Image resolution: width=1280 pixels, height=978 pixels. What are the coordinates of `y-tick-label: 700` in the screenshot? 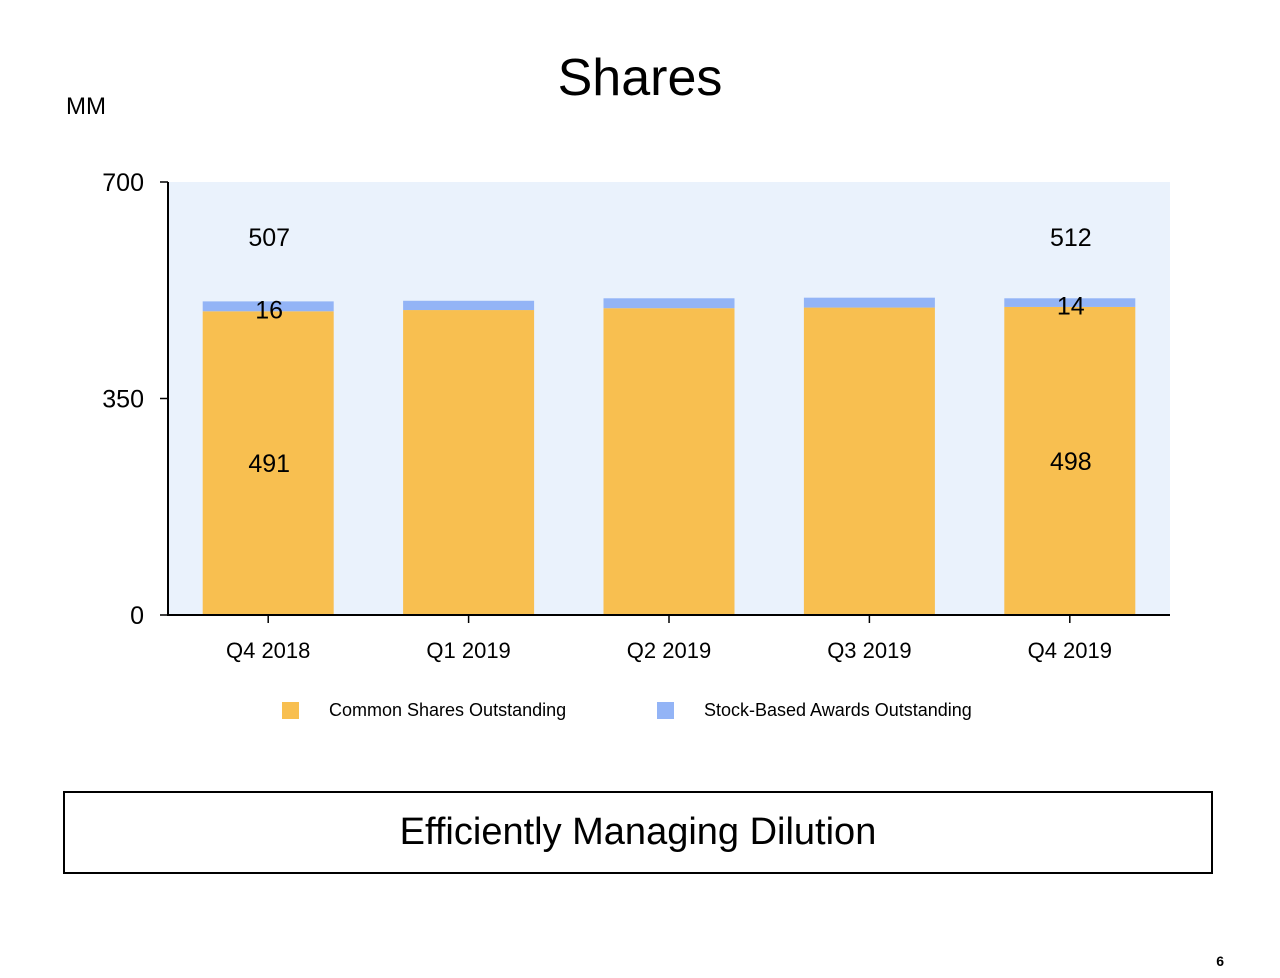 It's located at (123, 183).